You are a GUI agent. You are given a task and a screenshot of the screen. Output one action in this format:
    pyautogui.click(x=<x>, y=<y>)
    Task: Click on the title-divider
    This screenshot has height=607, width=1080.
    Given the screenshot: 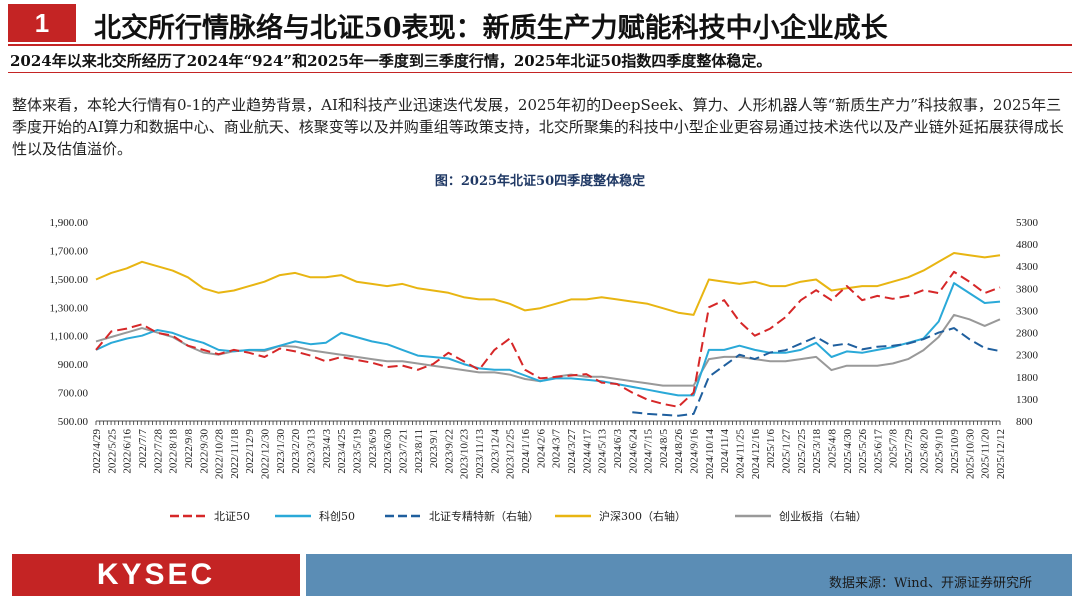 What is the action you would take?
    pyautogui.click(x=540, y=45)
    